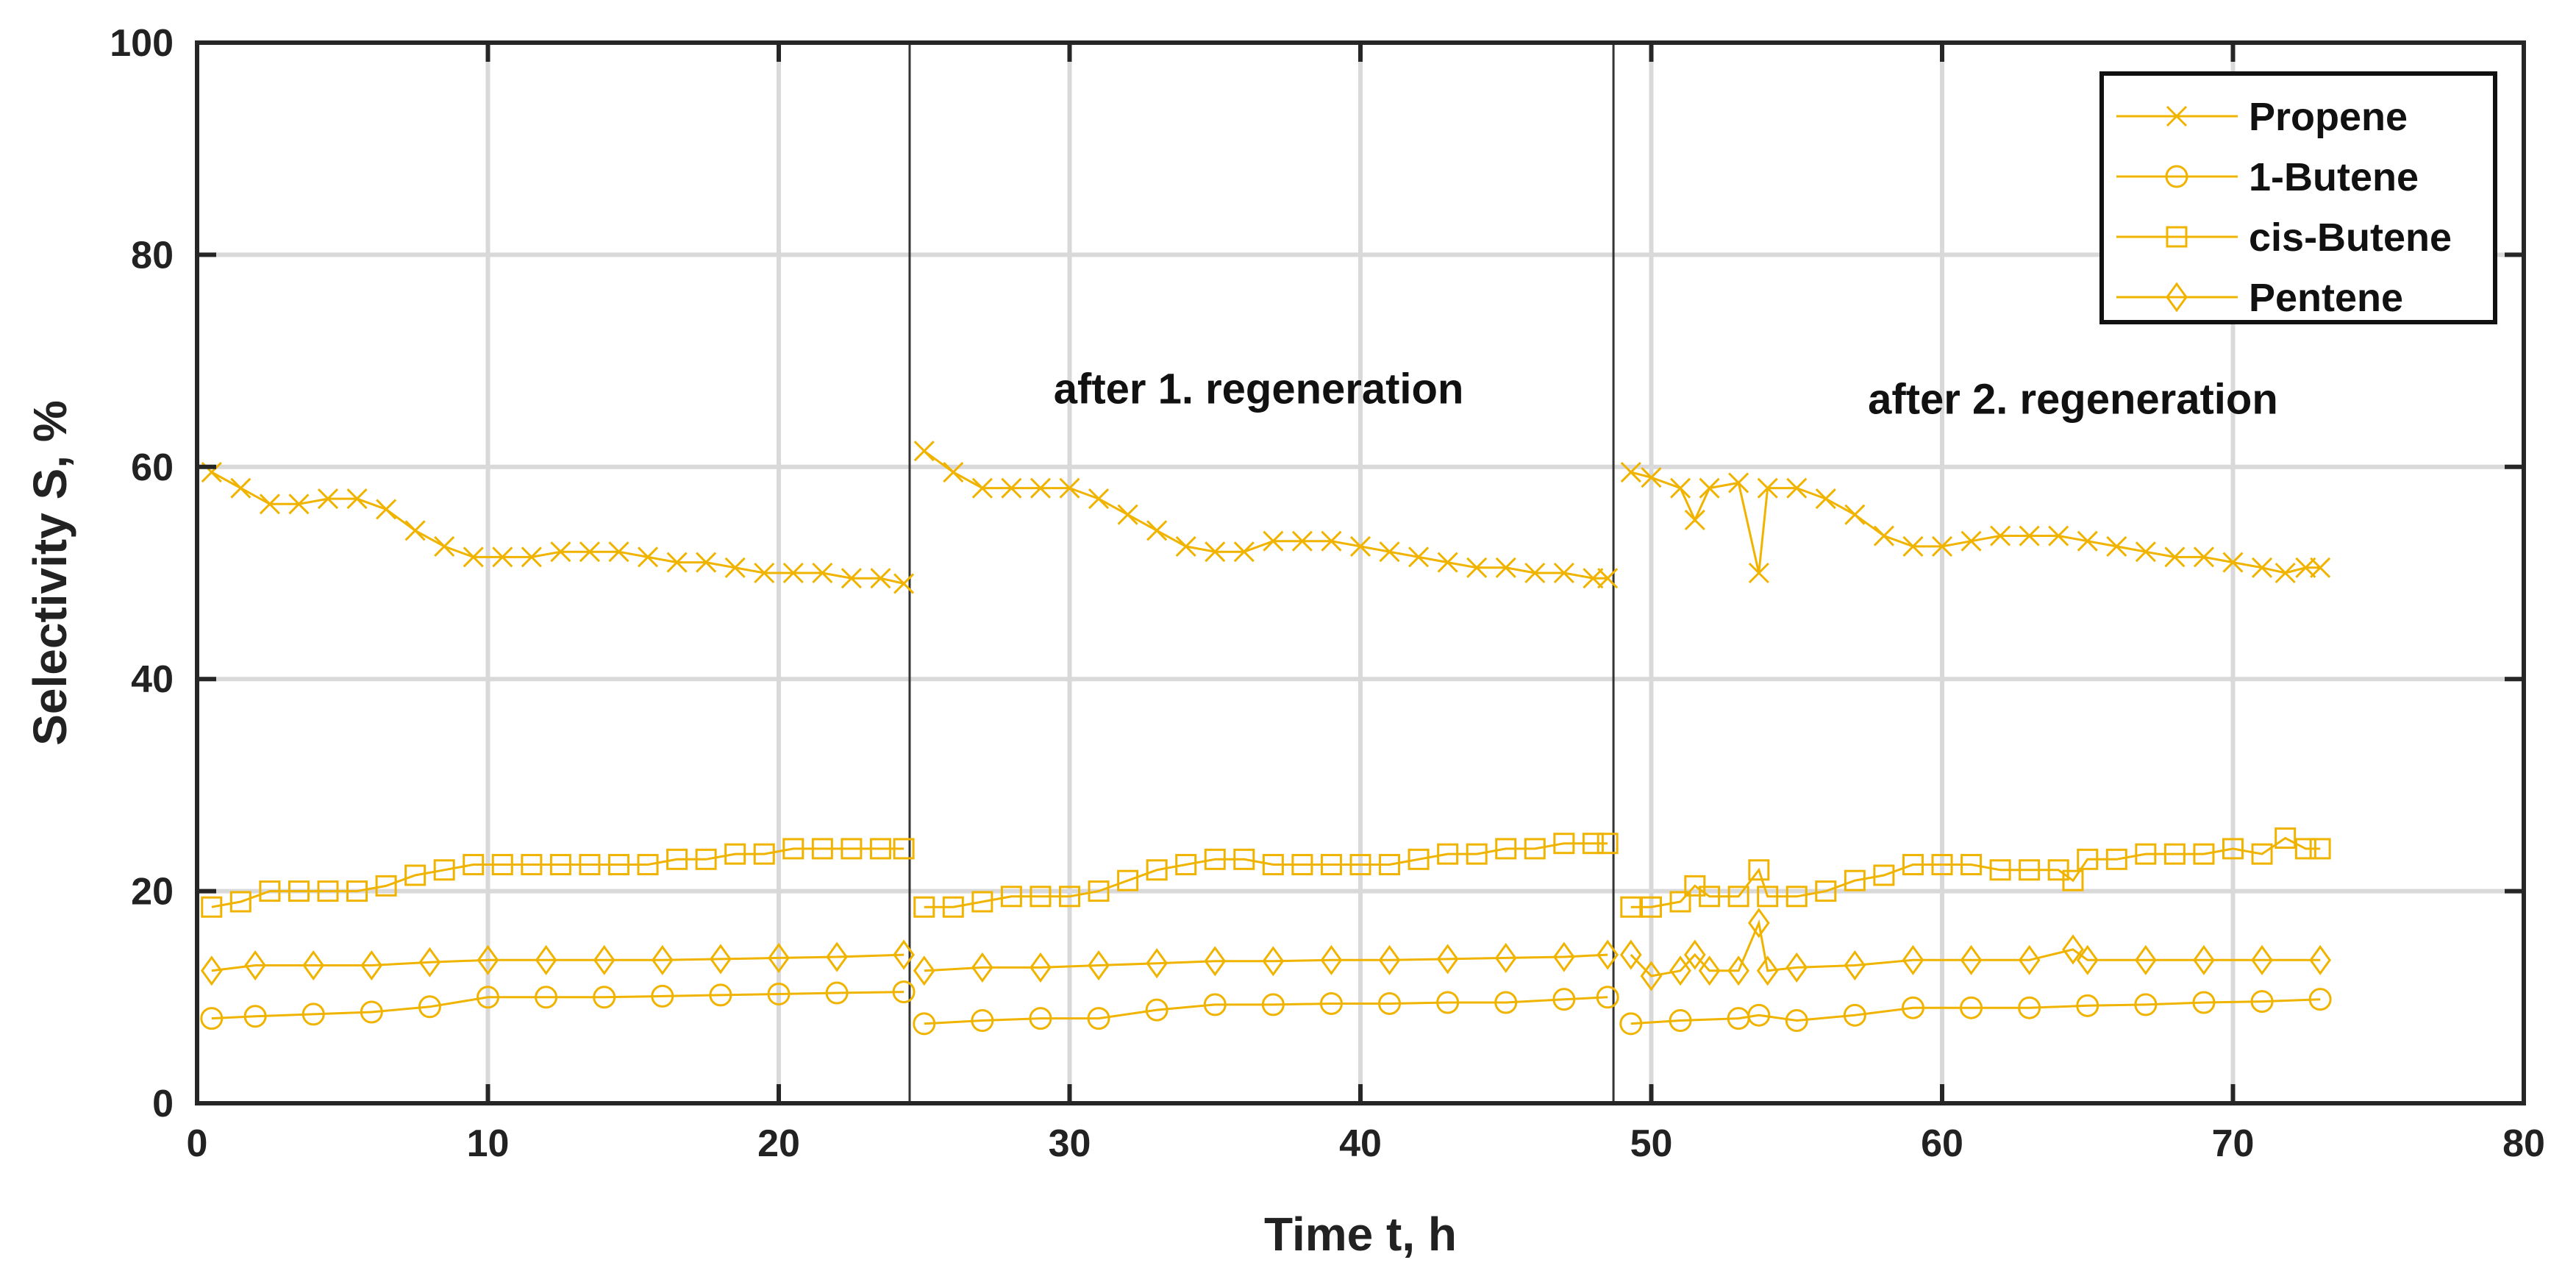 Image resolution: width=2576 pixels, height=1282 pixels. Describe the element at coordinates (1266, 963) in the screenshot. I see `pentene-line` at that location.